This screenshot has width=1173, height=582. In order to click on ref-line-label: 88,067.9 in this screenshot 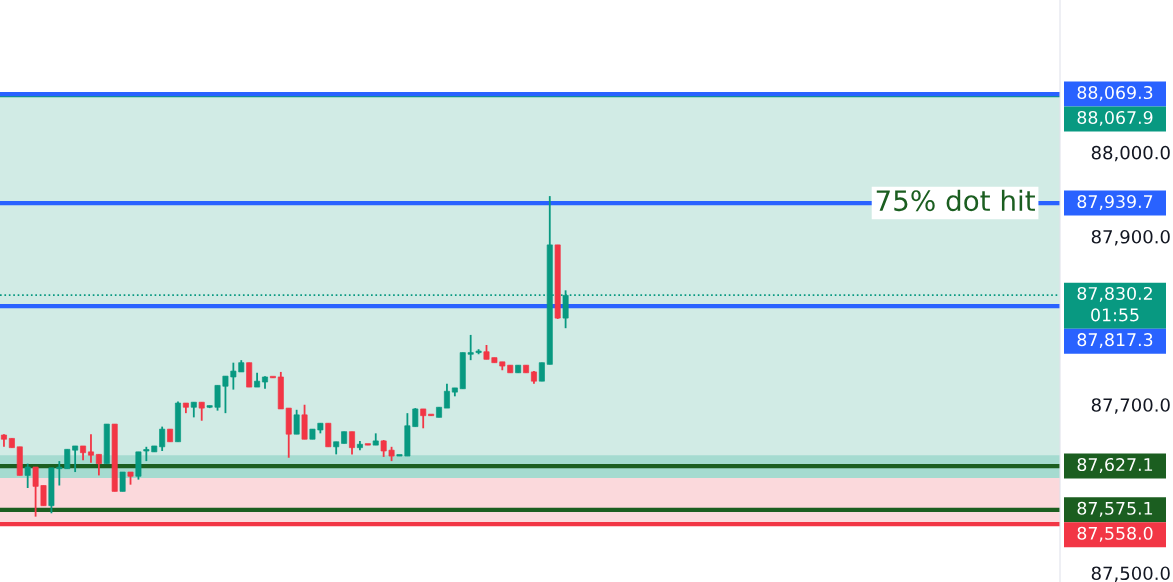, I will do `click(1115, 118)`.